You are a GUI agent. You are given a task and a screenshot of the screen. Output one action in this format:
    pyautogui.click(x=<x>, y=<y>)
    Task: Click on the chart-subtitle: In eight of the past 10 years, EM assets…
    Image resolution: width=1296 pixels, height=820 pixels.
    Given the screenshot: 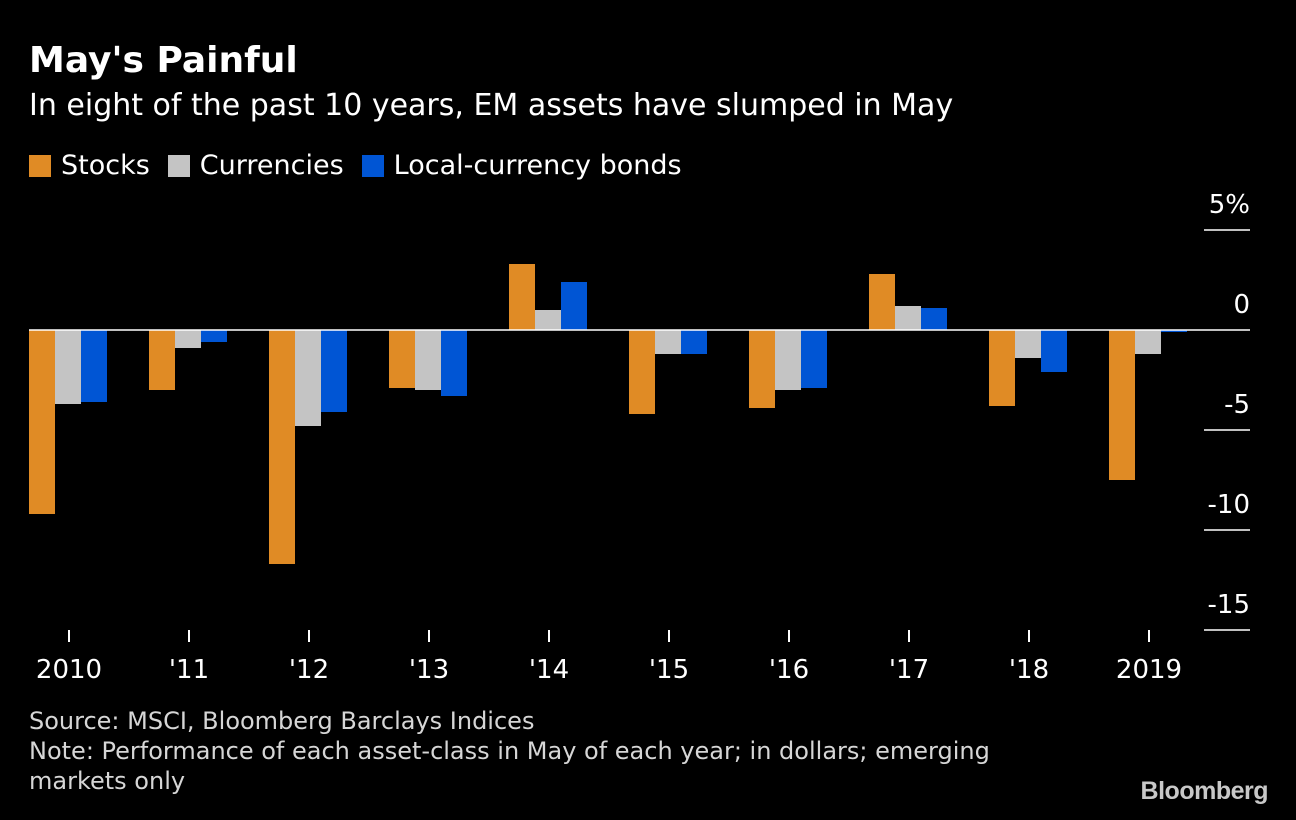 What is the action you would take?
    pyautogui.click(x=491, y=105)
    